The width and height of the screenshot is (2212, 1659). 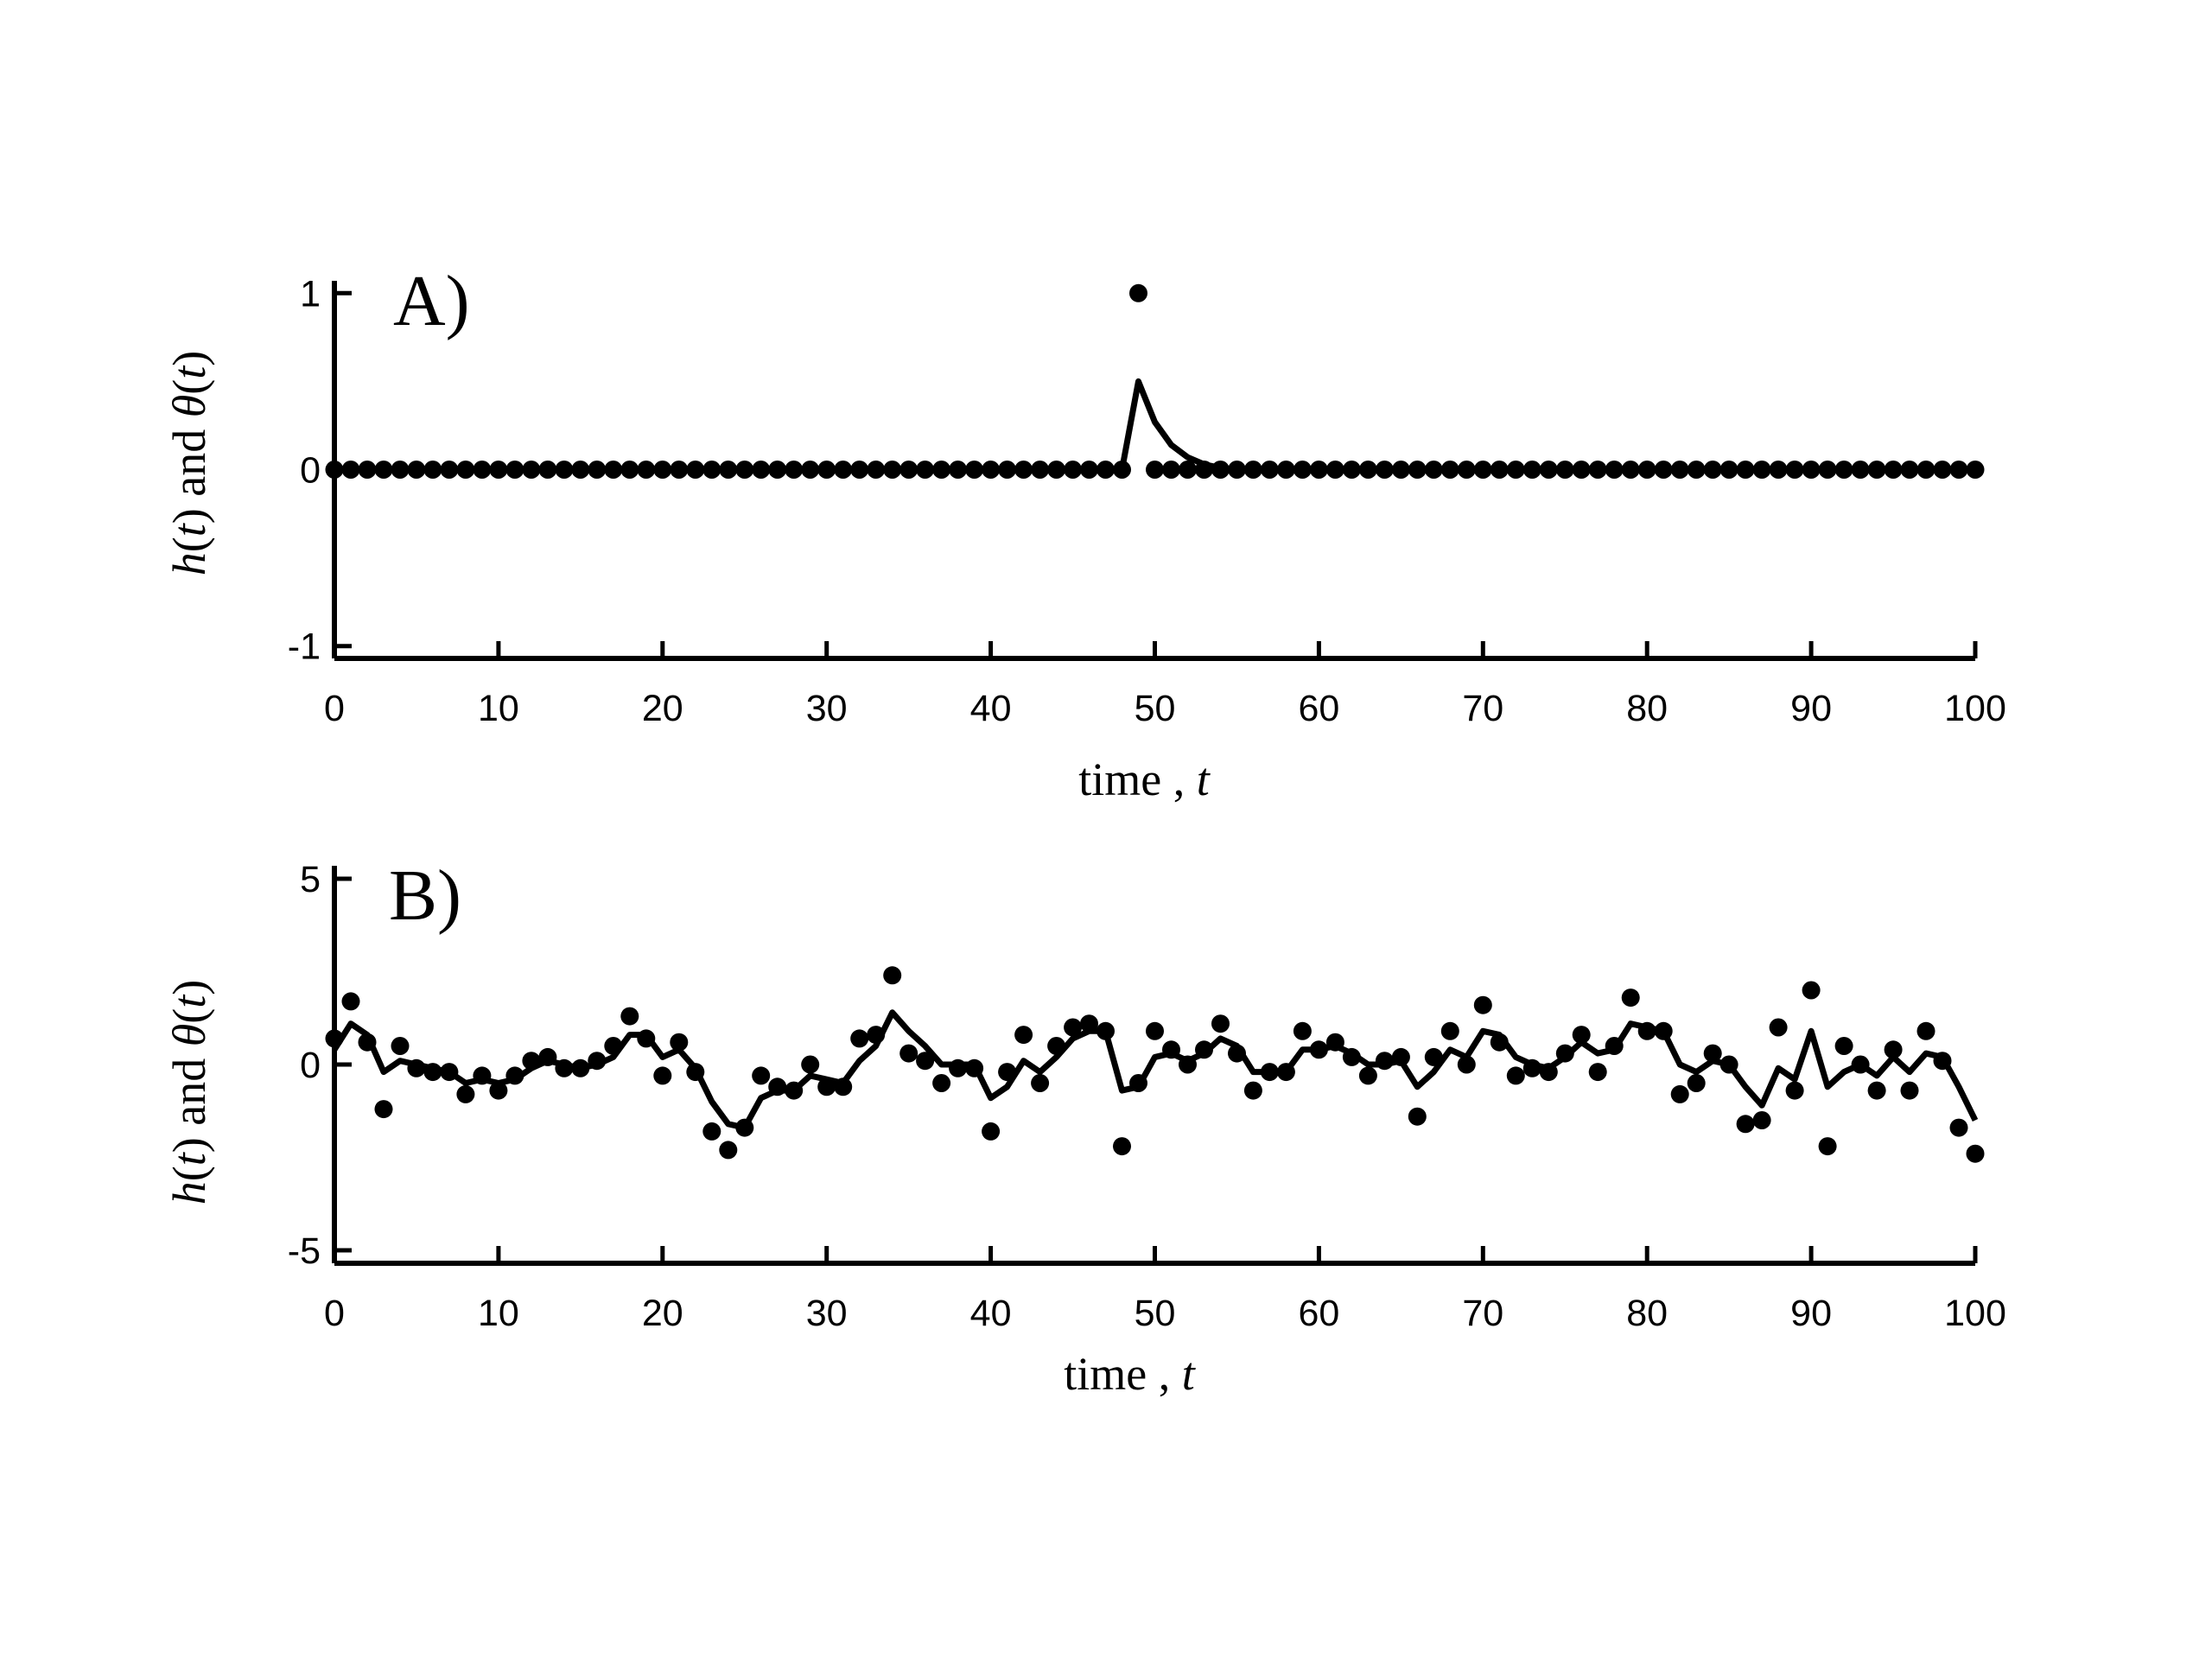 I want to click on label-variable: h, so click(x=189, y=1193).